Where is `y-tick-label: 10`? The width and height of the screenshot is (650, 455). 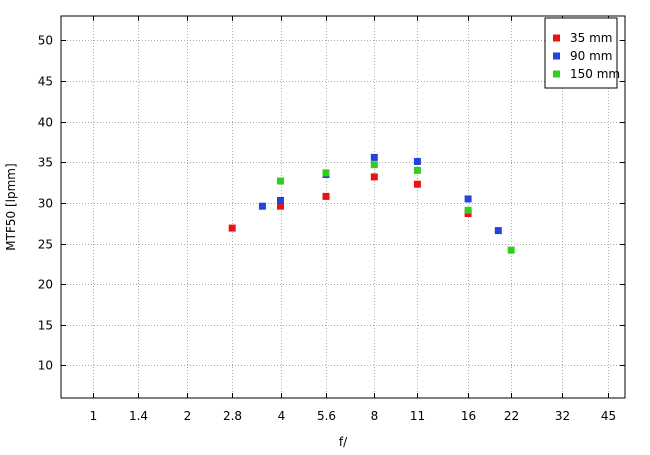 y-tick-label: 10 is located at coordinates (45, 366).